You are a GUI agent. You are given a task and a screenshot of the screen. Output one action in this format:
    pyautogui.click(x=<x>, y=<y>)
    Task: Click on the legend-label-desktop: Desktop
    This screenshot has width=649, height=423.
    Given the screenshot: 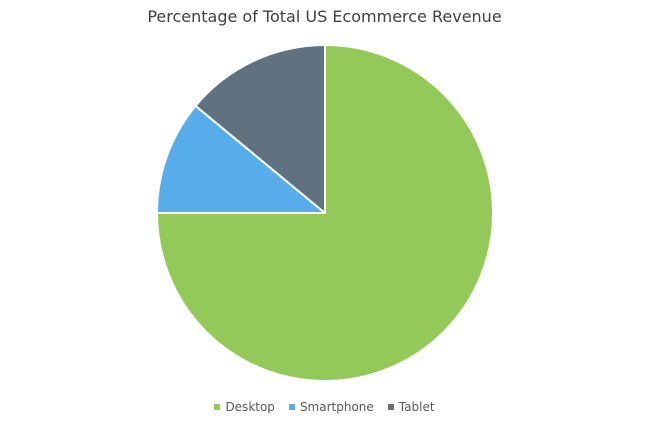 What is the action you would take?
    pyautogui.click(x=250, y=407)
    